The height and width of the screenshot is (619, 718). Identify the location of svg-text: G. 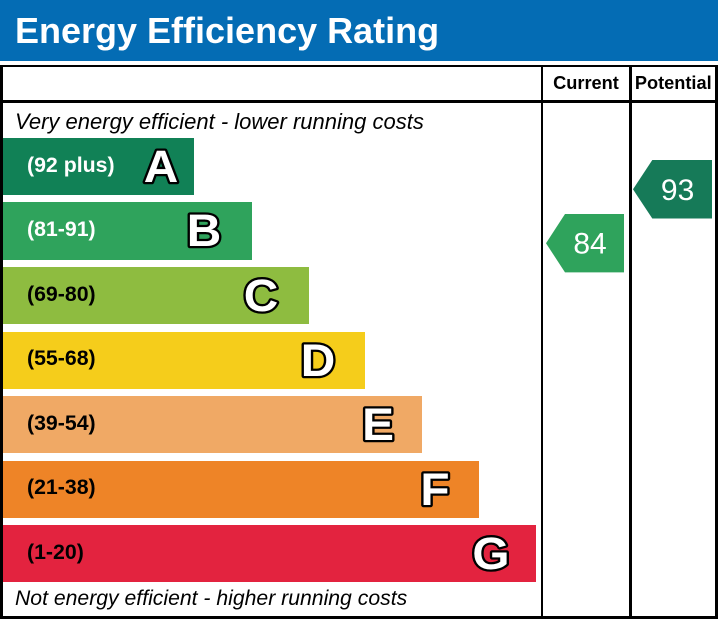
(490, 553).